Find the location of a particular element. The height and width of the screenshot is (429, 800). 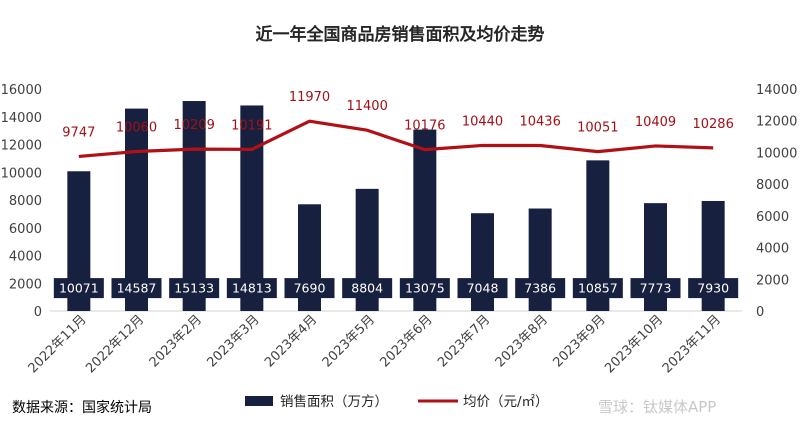

line-value-label: 11970 is located at coordinates (309, 97).